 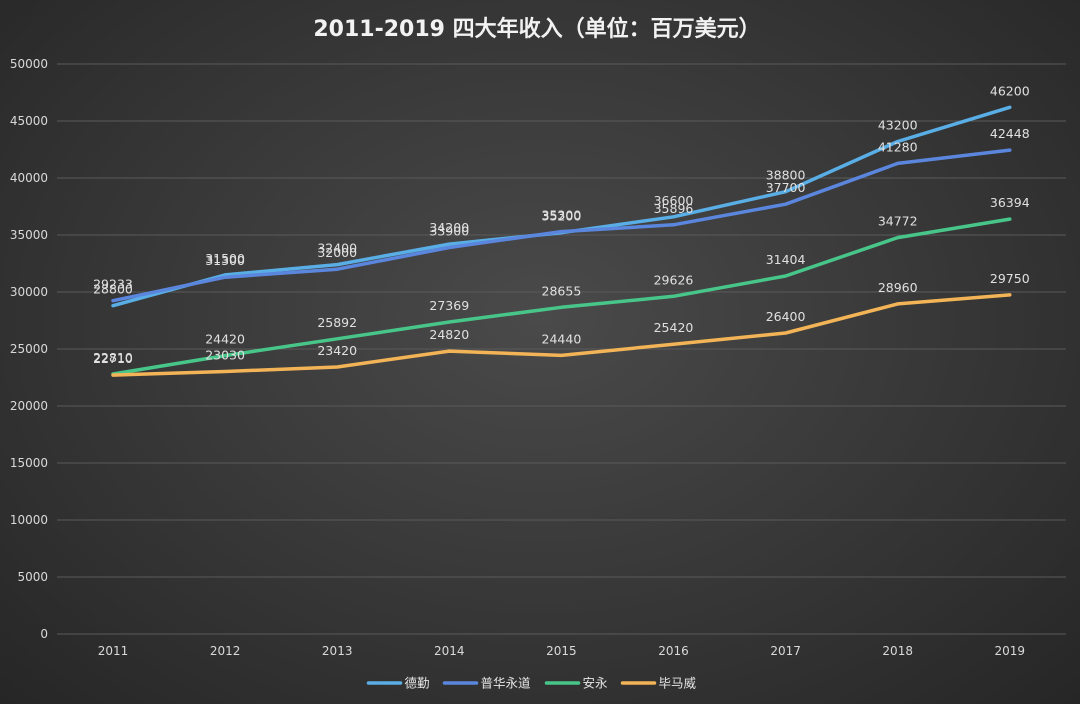 What do you see at coordinates (29, 178) in the screenshot?
I see `y-tick-label: 40000` at bounding box center [29, 178].